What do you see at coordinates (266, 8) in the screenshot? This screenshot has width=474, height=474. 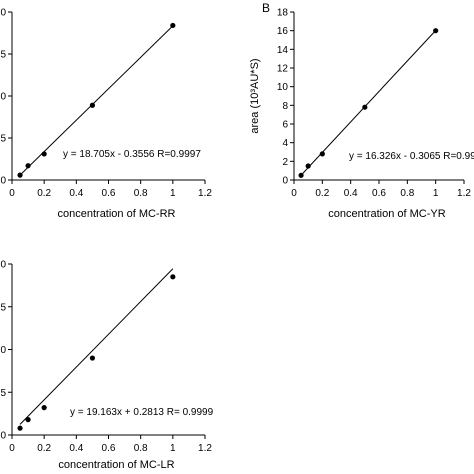 I see `panel-label: B` at bounding box center [266, 8].